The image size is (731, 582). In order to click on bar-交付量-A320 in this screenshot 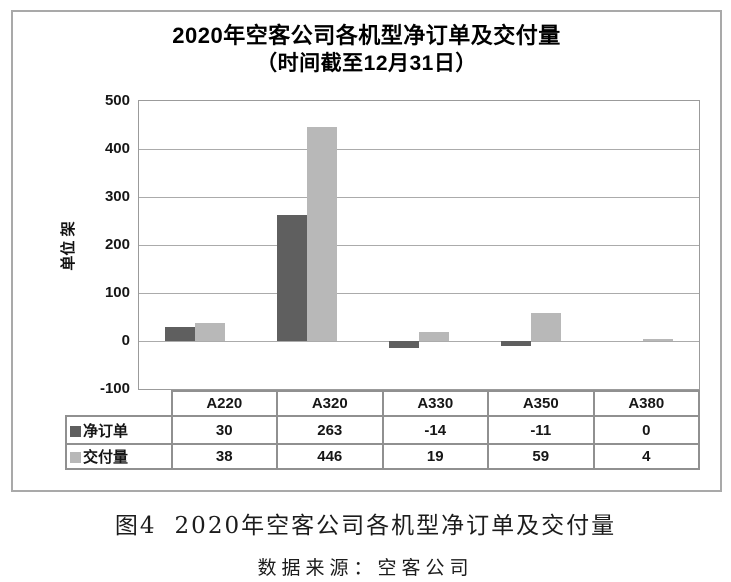, I will do `click(322, 233)`.